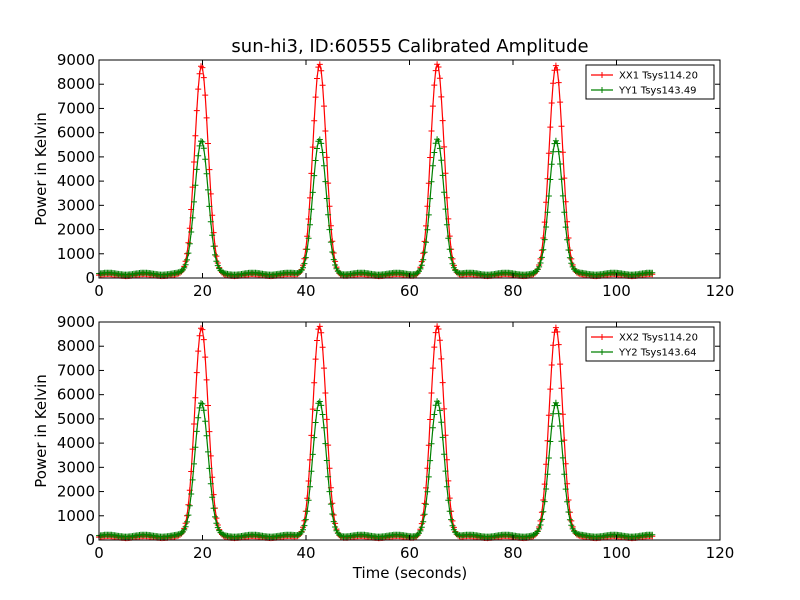 The width and height of the screenshot is (800, 600). What do you see at coordinates (409, 46) in the screenshot?
I see `figure-title: sun-hi3, ID:60555 Calibrated Amplitude` at bounding box center [409, 46].